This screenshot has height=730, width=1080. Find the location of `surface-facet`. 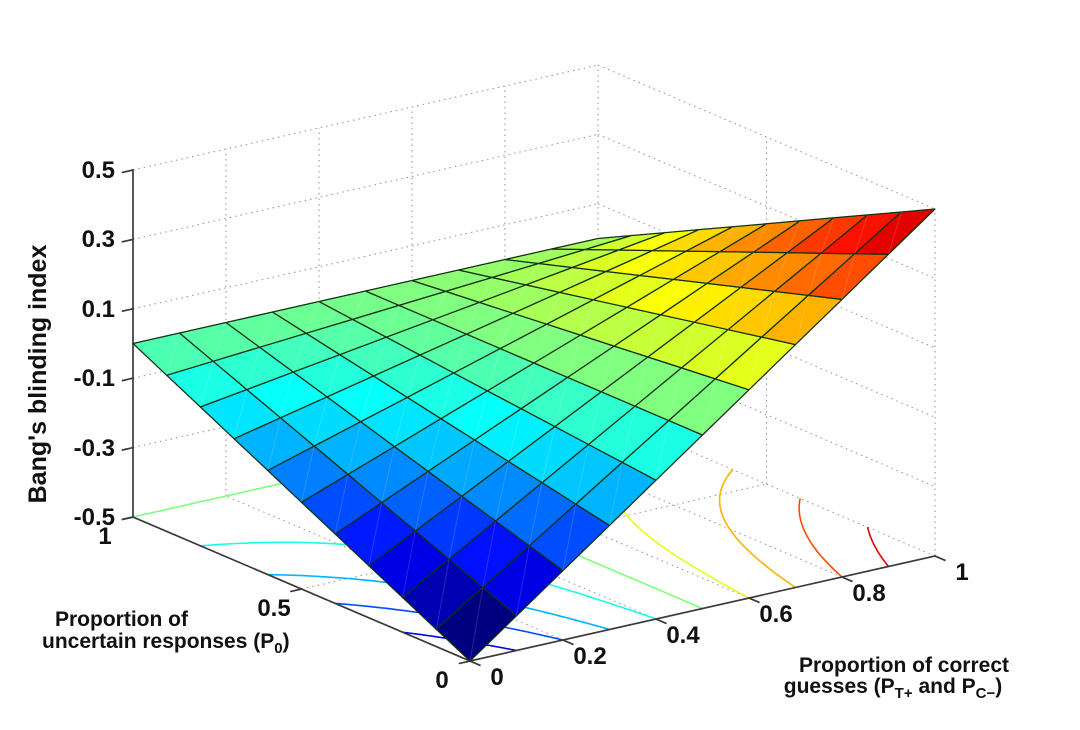

surface-facet is located at coordinates (895, 231).